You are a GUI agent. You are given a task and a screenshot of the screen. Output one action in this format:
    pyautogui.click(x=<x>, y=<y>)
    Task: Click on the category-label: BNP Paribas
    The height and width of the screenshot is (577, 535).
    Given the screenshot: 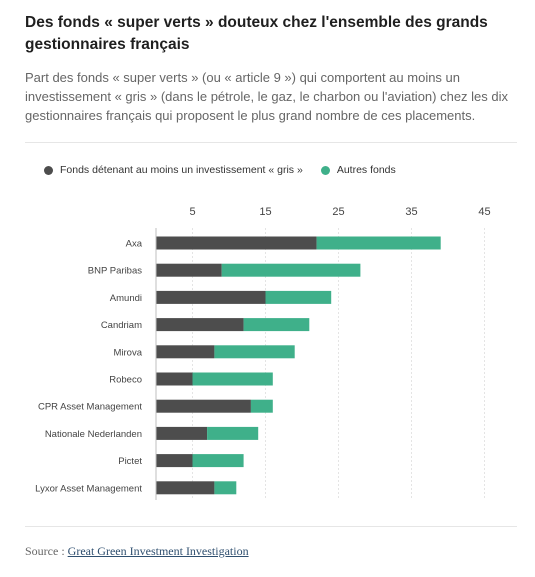 What is the action you would take?
    pyautogui.click(x=115, y=271)
    